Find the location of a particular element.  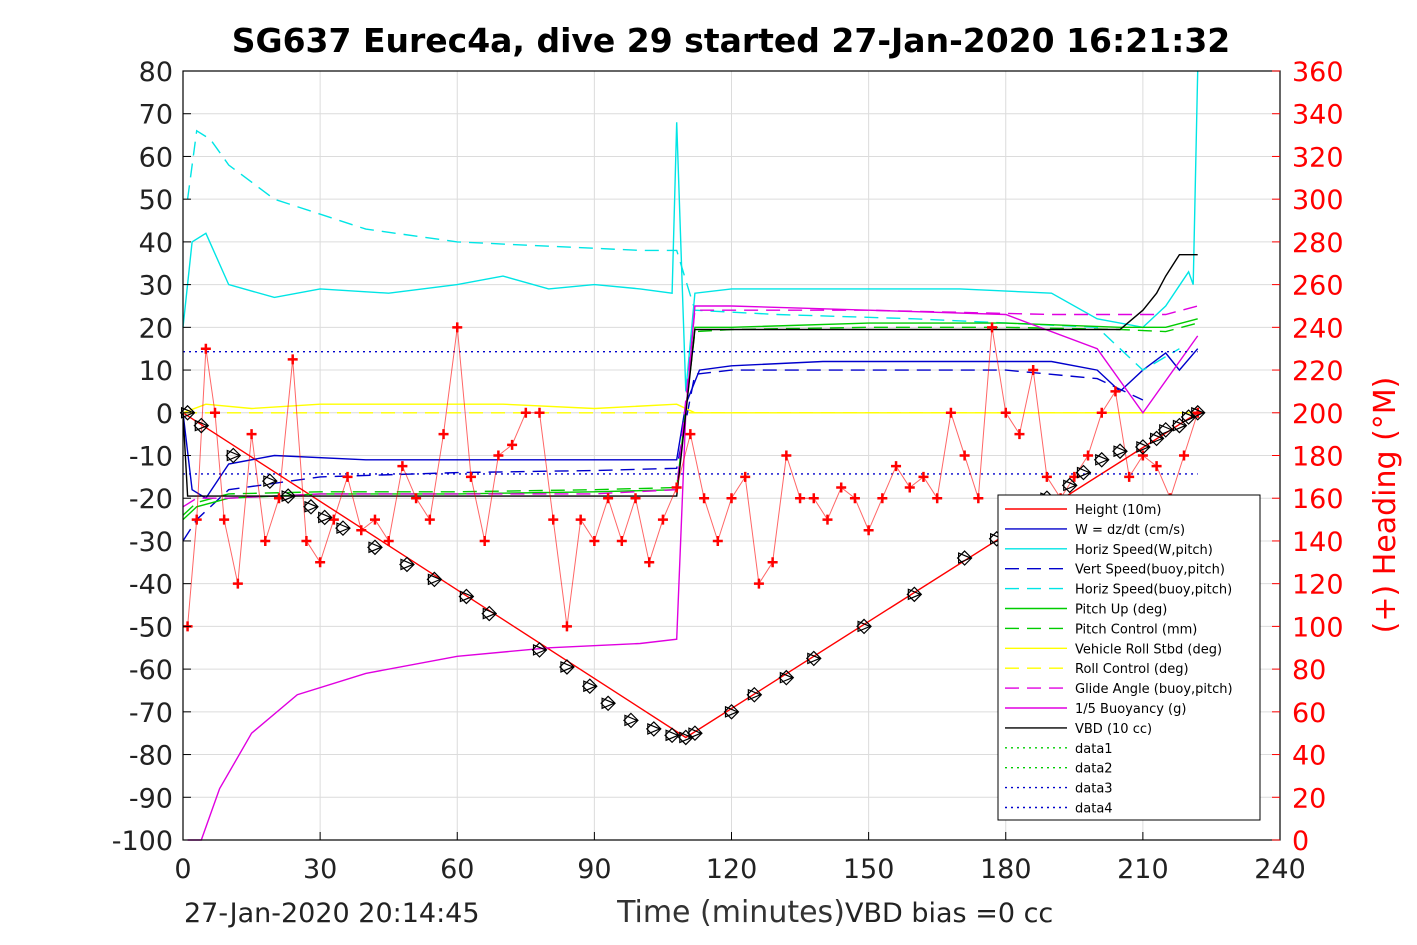

x-axis-label: Time (minutes) is located at coordinates (730, 912).